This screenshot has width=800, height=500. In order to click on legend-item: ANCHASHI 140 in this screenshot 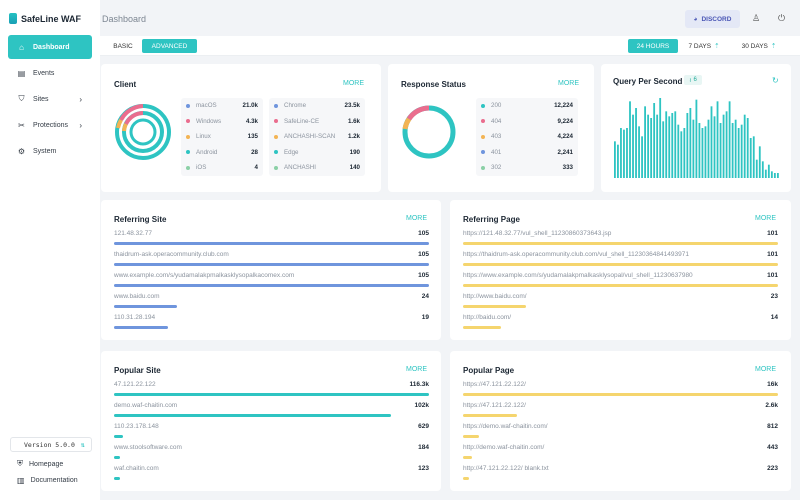, I will do `click(317, 168)`.